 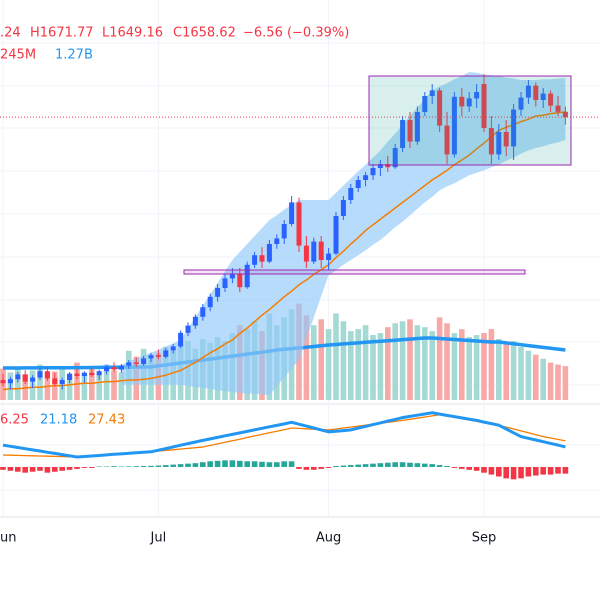 I want to click on ohlc-open: .24, so click(x=10, y=33).